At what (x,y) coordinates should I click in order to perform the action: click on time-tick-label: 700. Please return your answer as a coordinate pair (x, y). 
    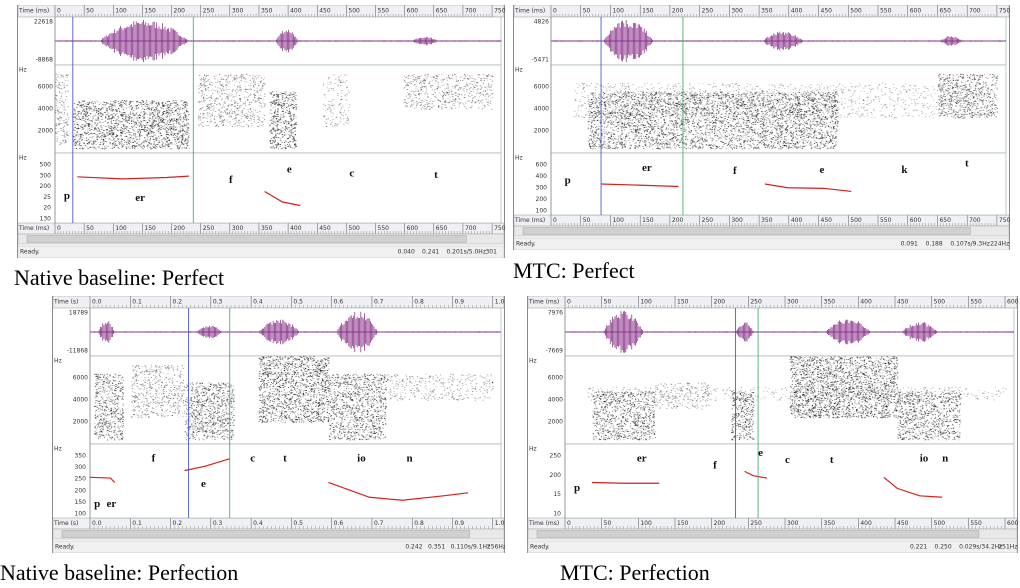
    Looking at the image, I should click on (975, 11).